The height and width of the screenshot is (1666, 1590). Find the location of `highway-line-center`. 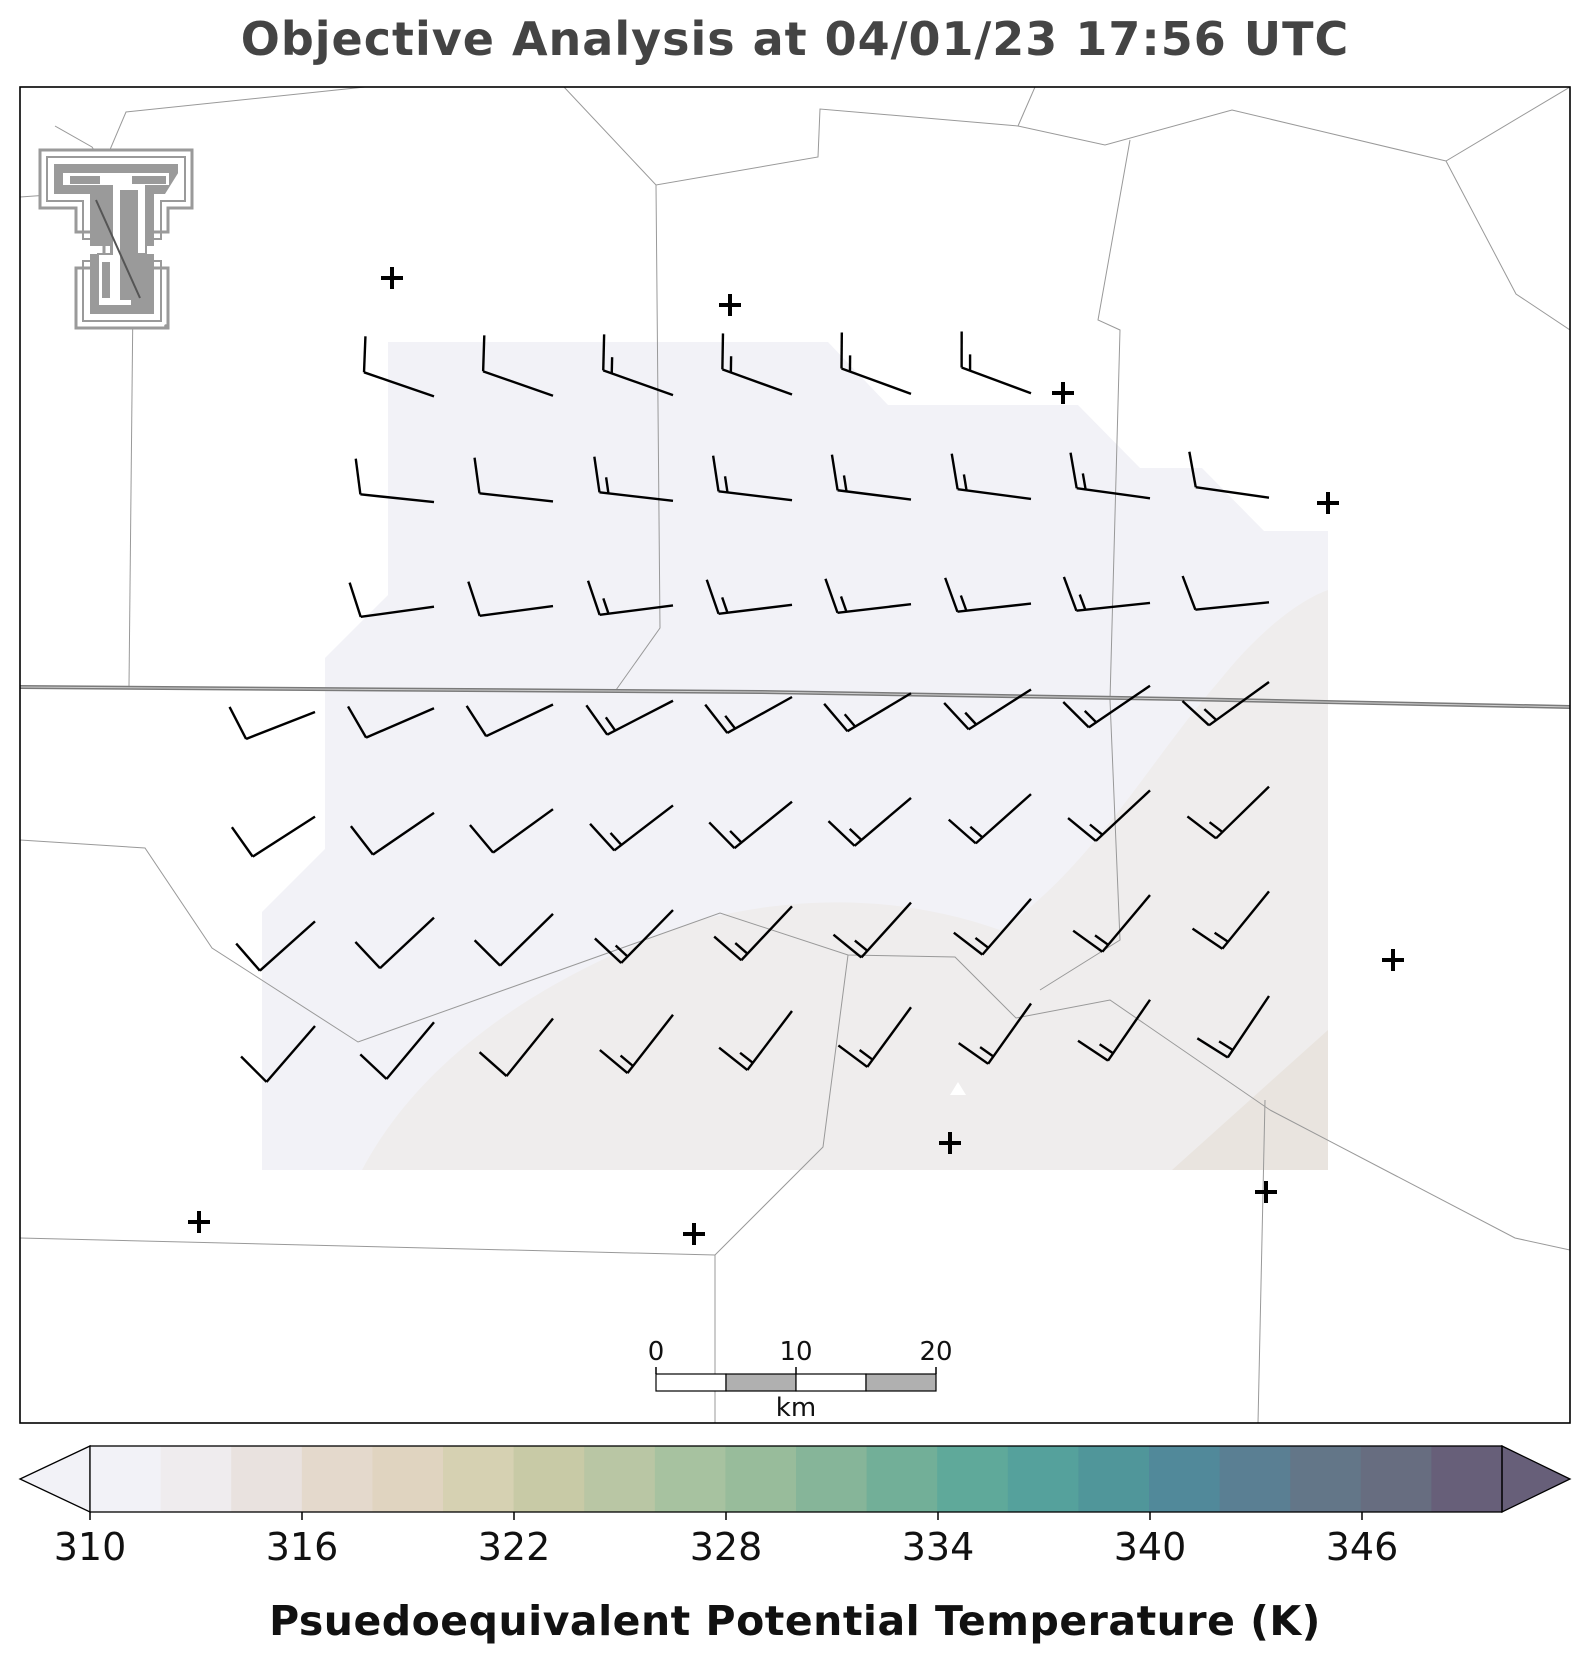

highway-line-center is located at coordinates (795, 697).